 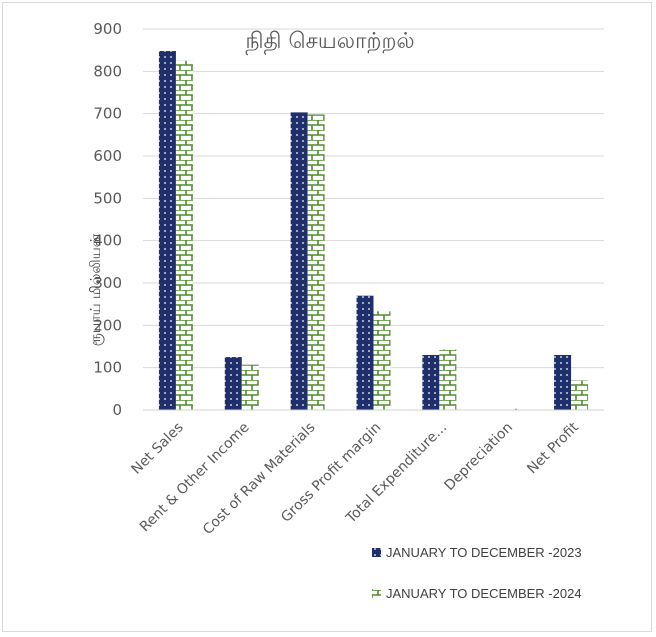 I want to click on x-tick-label: Net Profit, so click(x=553, y=448).